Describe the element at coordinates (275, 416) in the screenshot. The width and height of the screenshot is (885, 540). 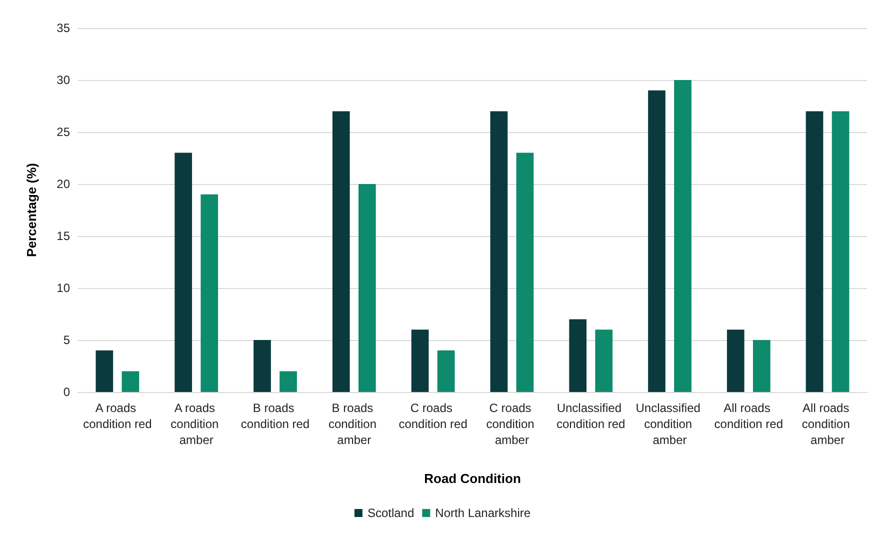
I see `x-tick-label: B roads condition red` at that location.